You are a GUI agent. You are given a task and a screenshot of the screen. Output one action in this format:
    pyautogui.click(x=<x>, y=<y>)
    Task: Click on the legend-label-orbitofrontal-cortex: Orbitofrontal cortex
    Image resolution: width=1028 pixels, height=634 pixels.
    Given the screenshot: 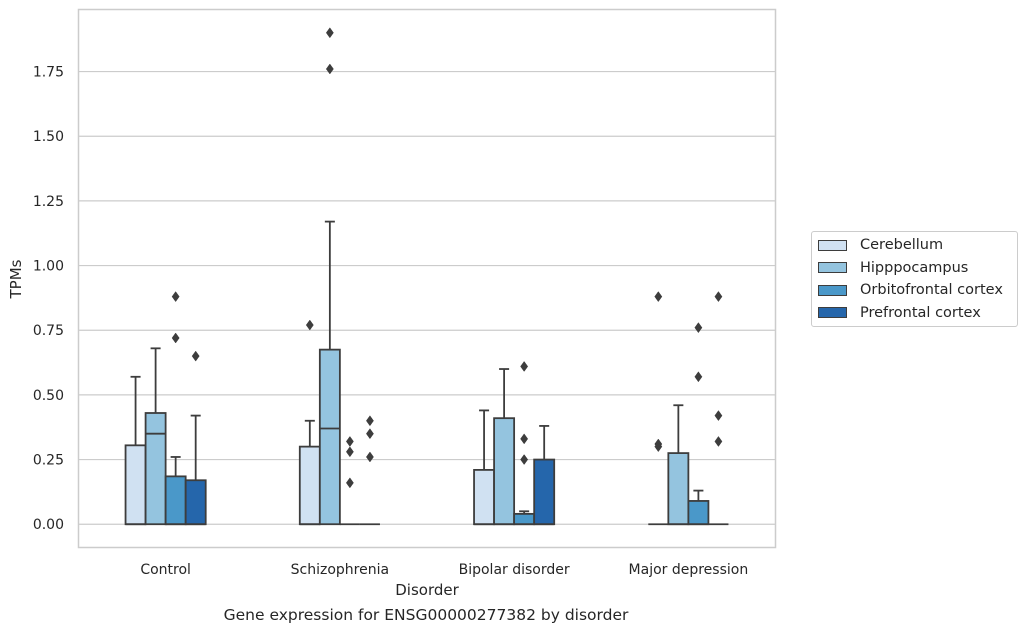 What is the action you would take?
    pyautogui.click(x=931, y=290)
    